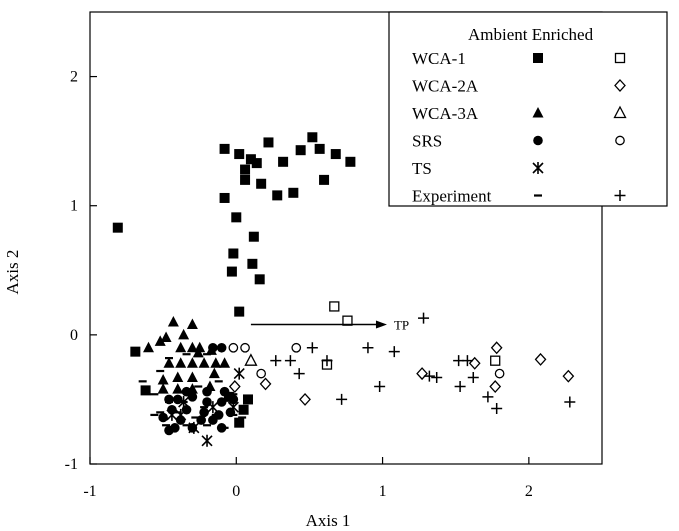 This screenshot has width=679, height=531. Describe the element at coordinates (401, 373) in the screenshot. I see `series-open-diamond` at that location.